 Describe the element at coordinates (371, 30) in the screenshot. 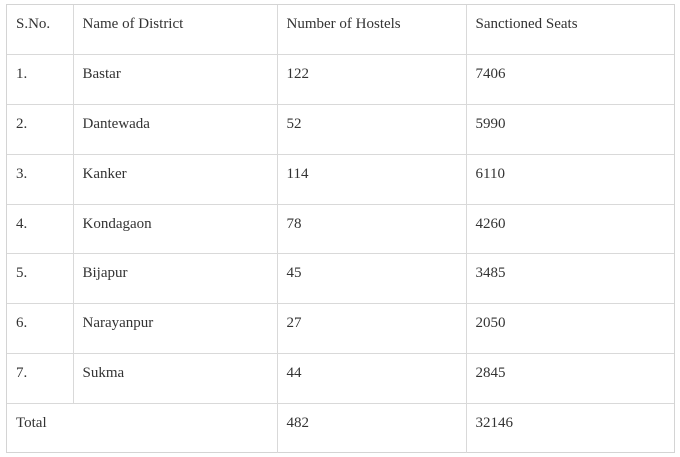

I see `header-hostels: Number of Hostels` at that location.